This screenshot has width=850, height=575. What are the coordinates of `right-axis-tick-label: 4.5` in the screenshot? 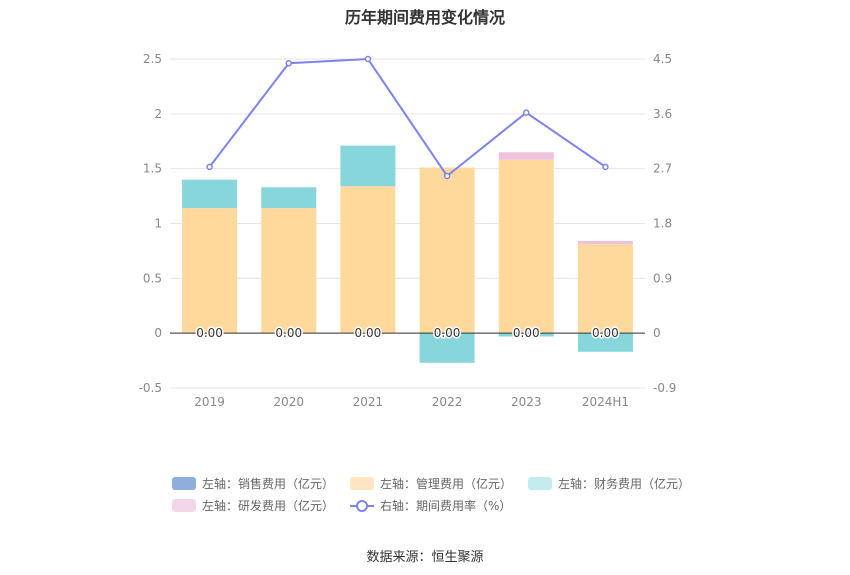 It's located at (662, 59).